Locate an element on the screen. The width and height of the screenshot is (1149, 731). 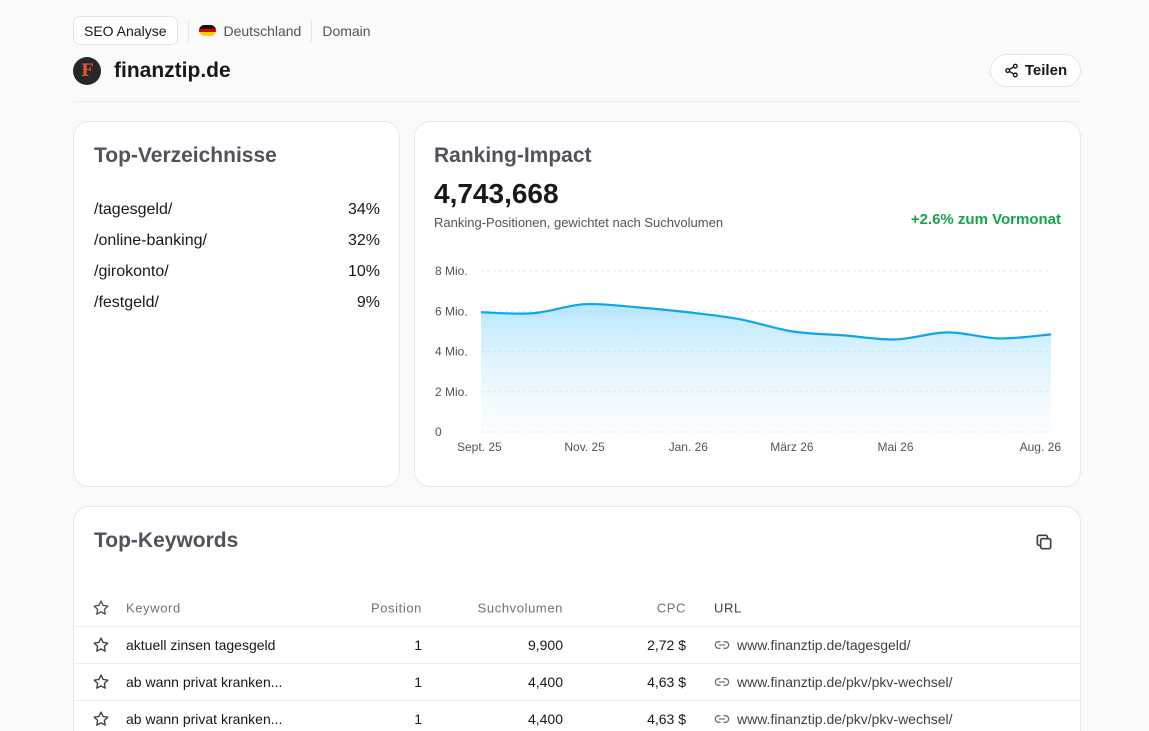
country-selector: Deutschland is located at coordinates (250, 30).